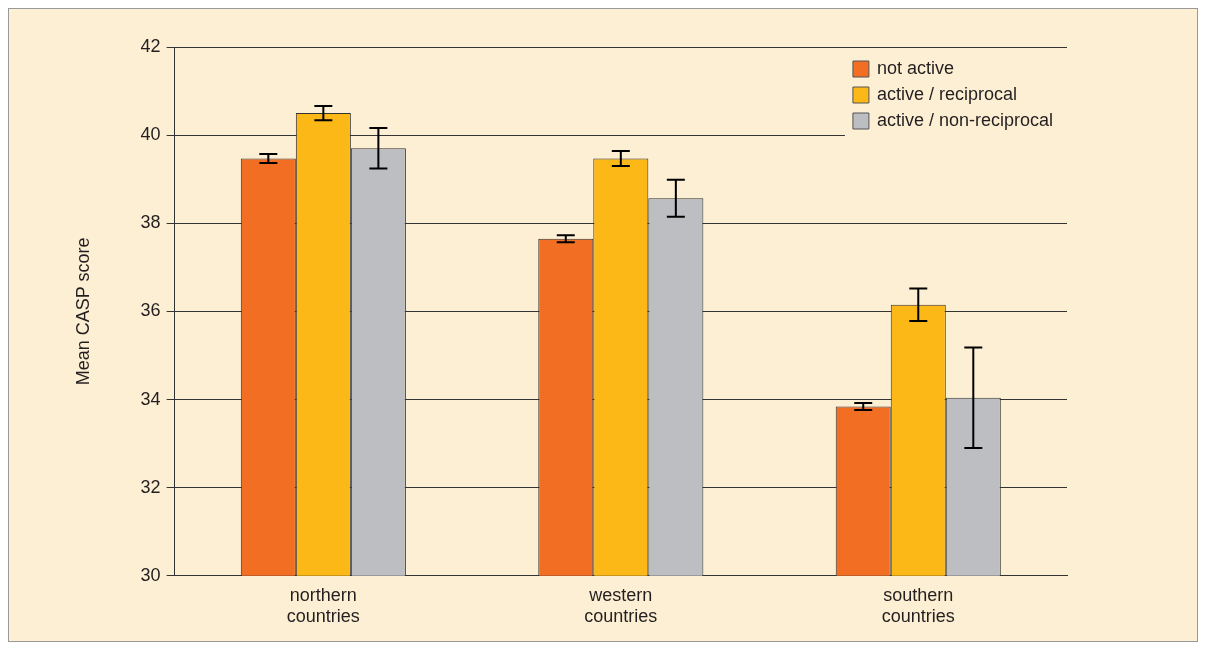 The height and width of the screenshot is (652, 1208). Describe the element at coordinates (150, 574) in the screenshot. I see `y-tick-label: 30` at that location.